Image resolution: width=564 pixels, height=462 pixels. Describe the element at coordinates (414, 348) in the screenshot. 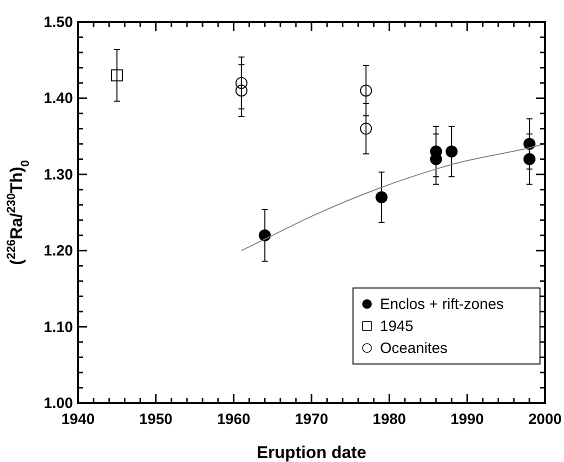

I see `legend-label: Oceanites` at that location.